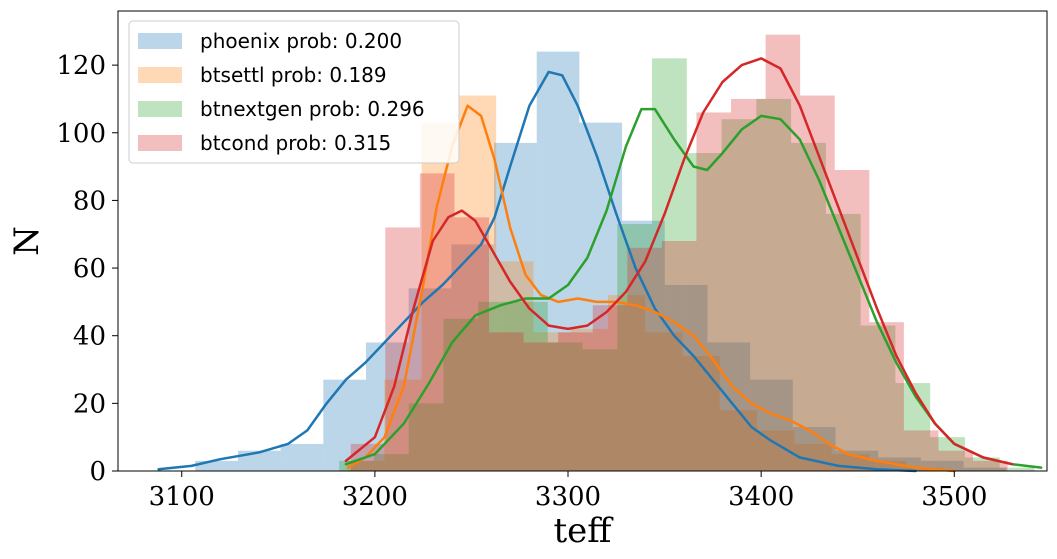 The width and height of the screenshot is (1057, 559). I want to click on y-tick-label-40: 40, so click(89, 337).